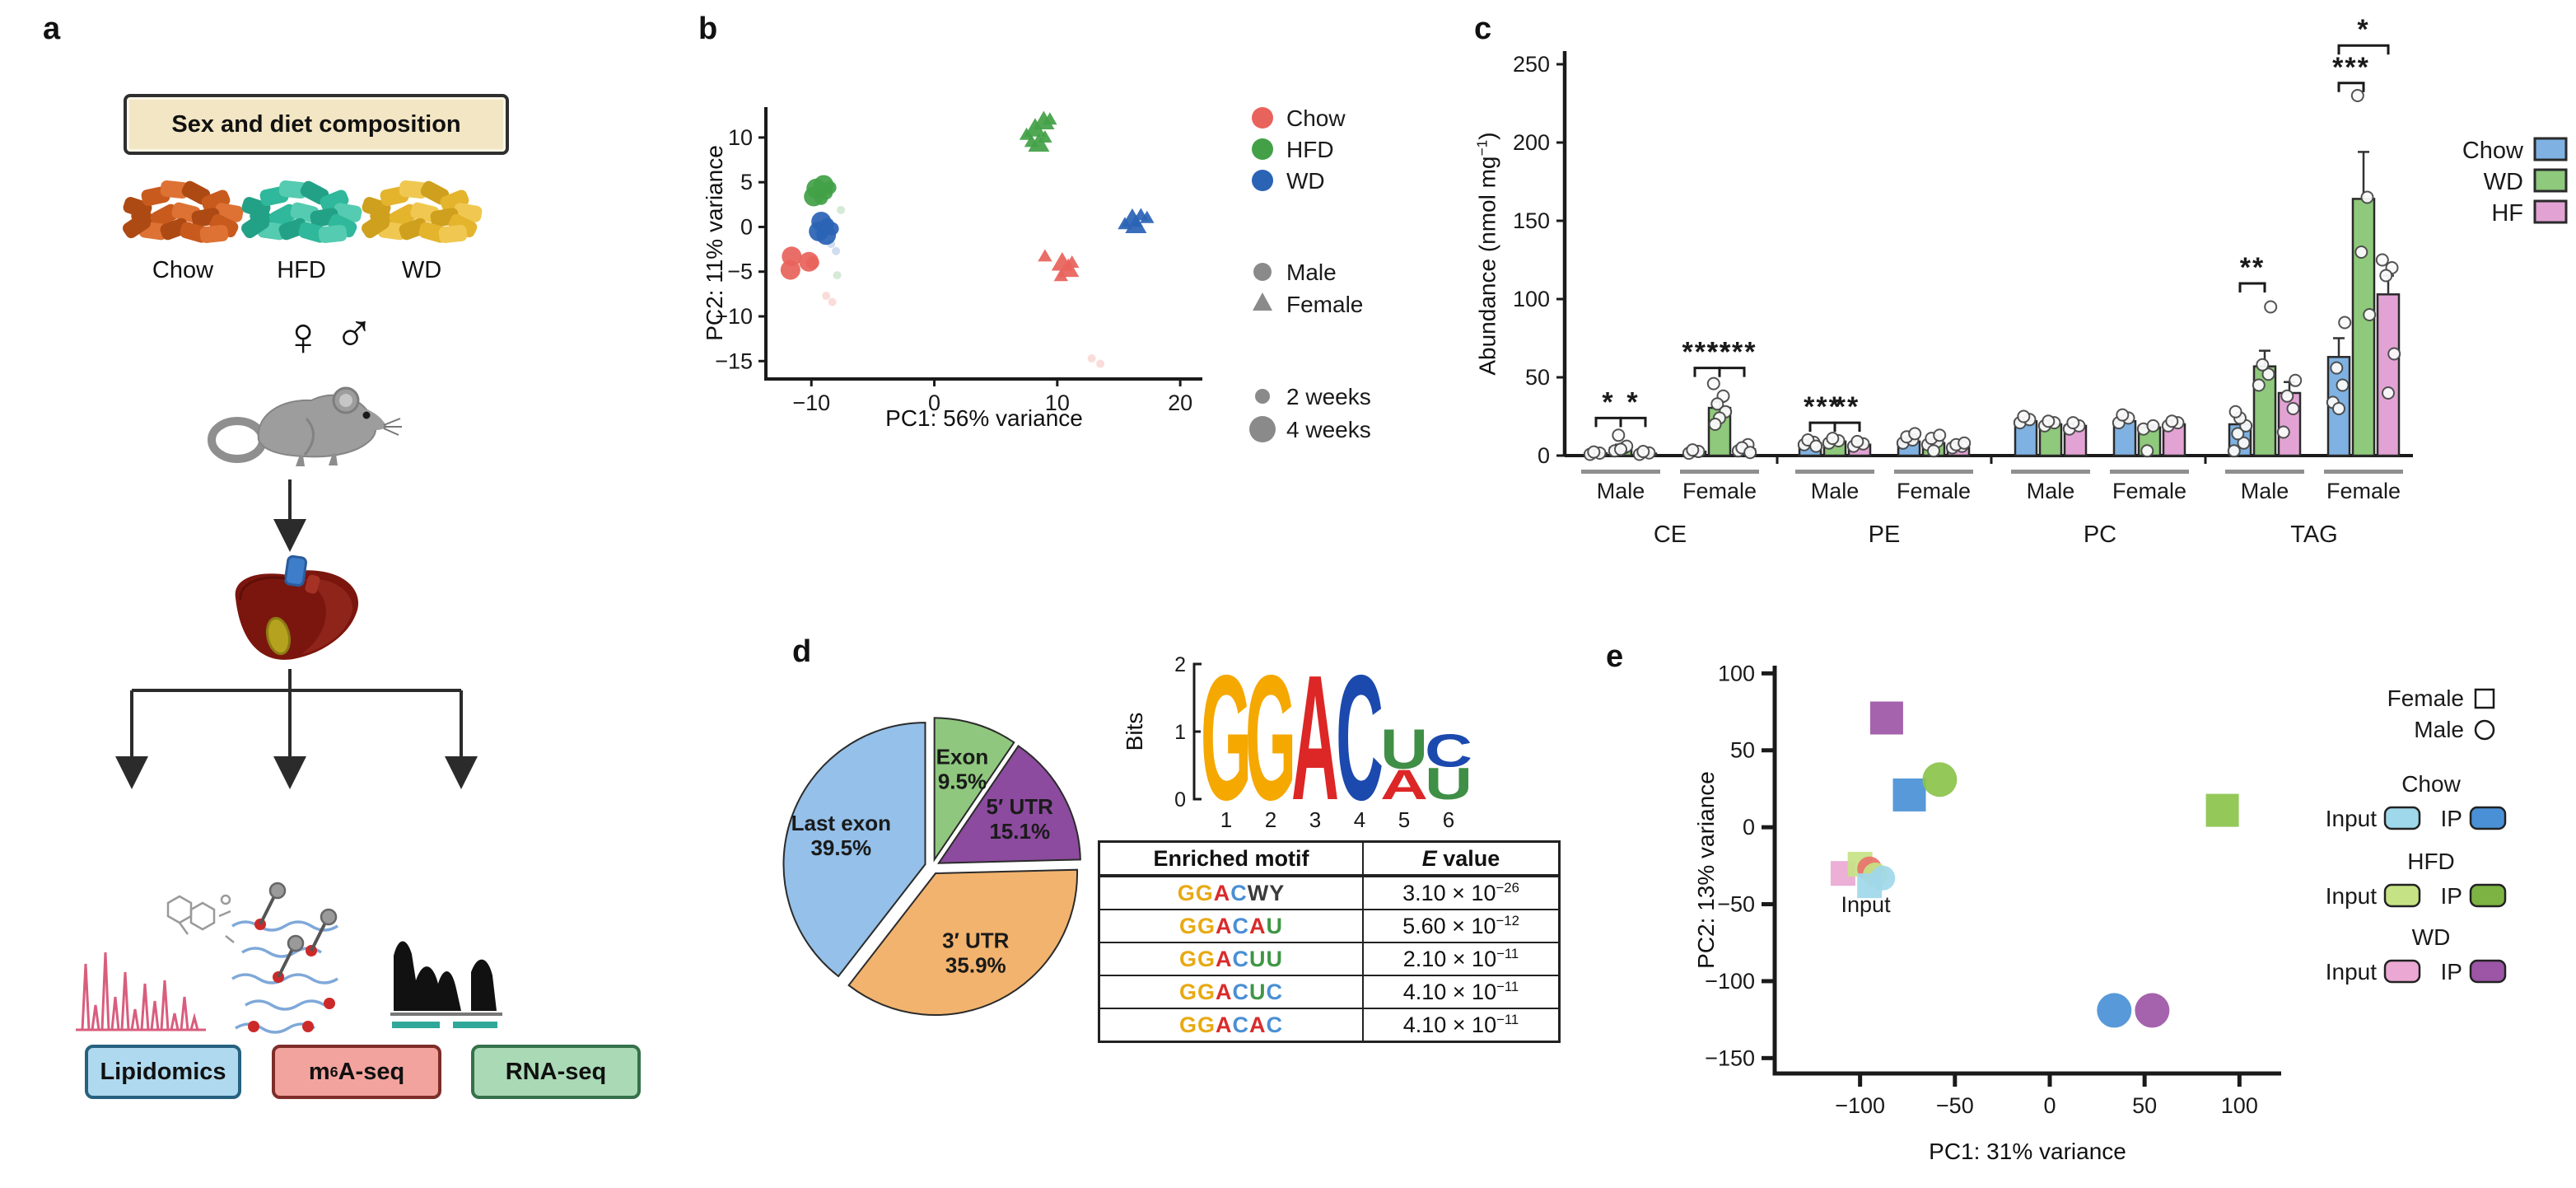 This screenshot has width=2576, height=1188. Describe the element at coordinates (1822, 407) in the screenshot. I see `c-sig-stars: ***` at that location.